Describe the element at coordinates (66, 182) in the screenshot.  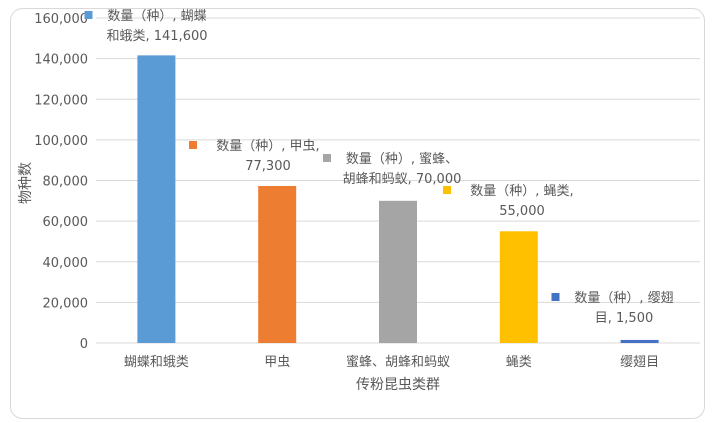
I see `y-tick-label: 80,000` at that location.